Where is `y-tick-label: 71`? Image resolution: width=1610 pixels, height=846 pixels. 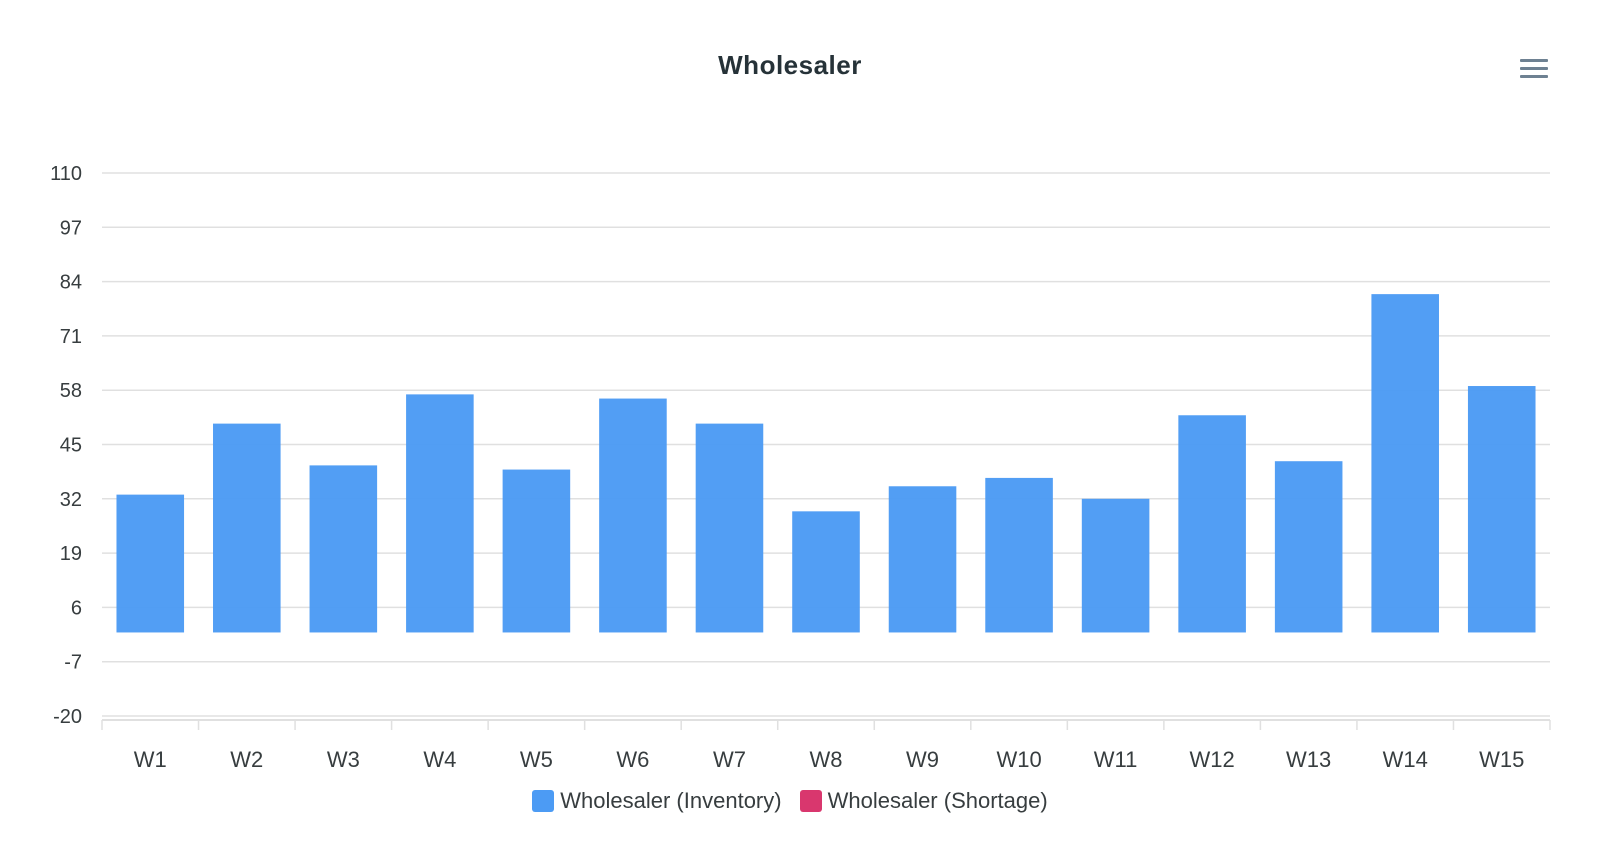
y-tick-label: 71 is located at coordinates (71, 337).